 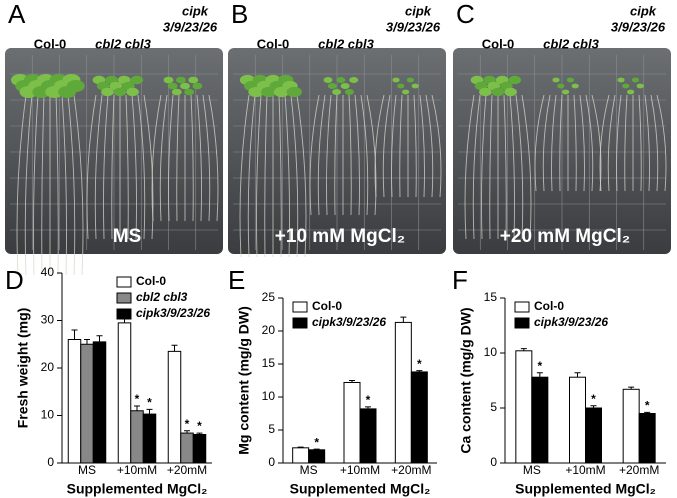 I want to click on y-tick-label: 40, so click(x=48, y=272).